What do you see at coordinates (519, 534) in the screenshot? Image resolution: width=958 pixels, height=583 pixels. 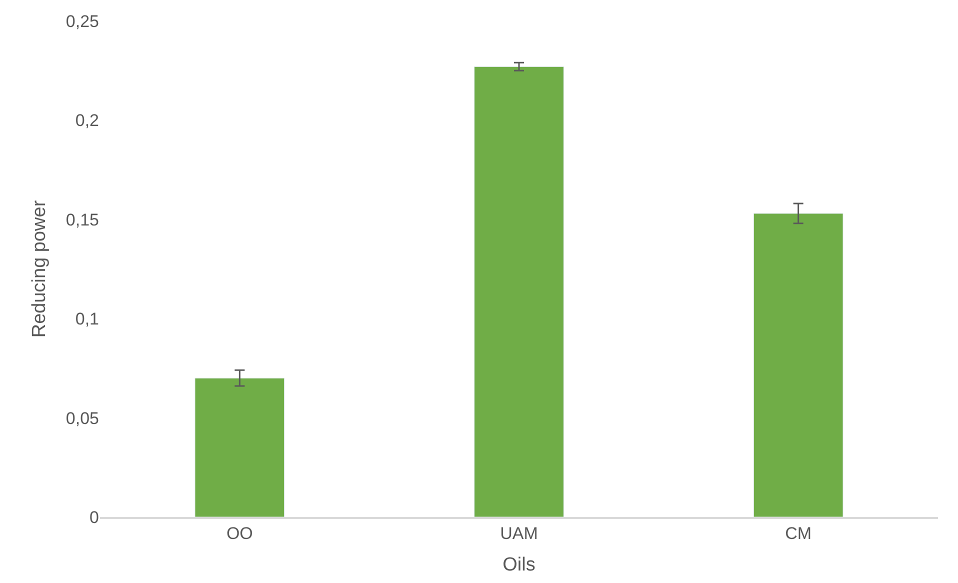 I see `x-tick-label: UAM` at bounding box center [519, 534].